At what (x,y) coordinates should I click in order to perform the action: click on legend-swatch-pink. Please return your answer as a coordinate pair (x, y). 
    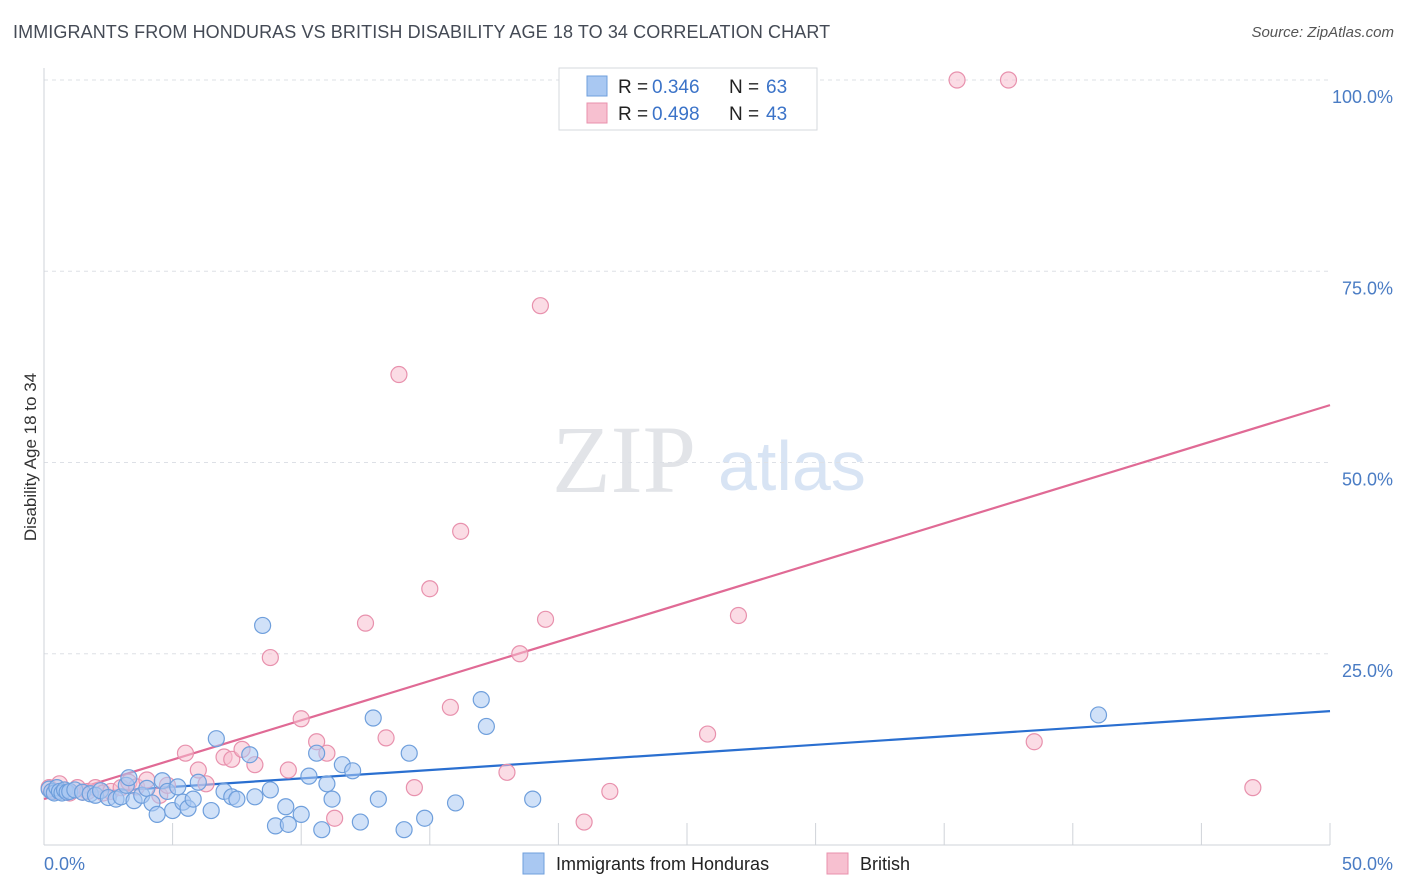
    Looking at the image, I should click on (597, 113).